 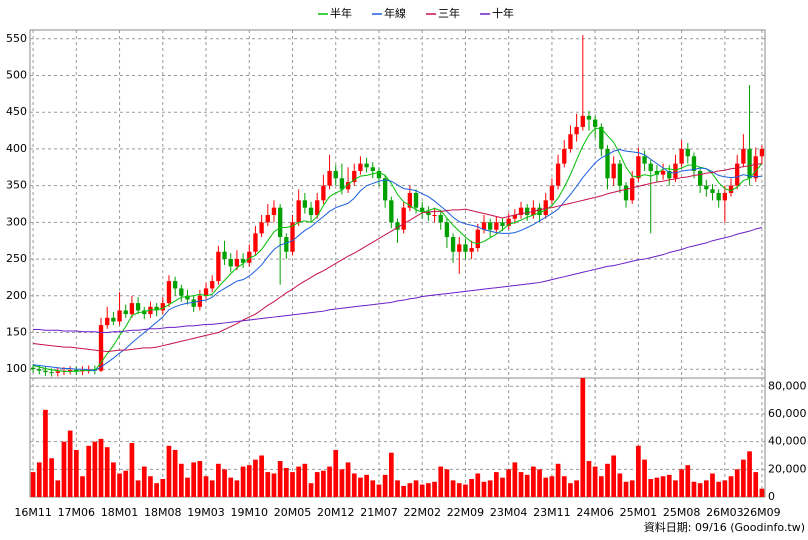 What do you see at coordinates (552, 512) in the screenshot?
I see `x-tick-label: 23M11` at bounding box center [552, 512].